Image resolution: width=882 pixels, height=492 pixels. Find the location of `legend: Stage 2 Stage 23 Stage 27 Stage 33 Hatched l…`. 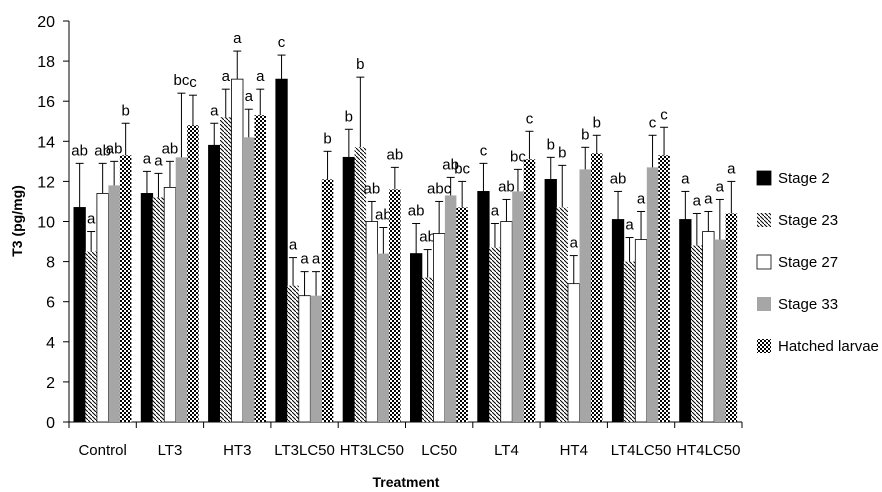

legend: Stage 2 Stage 23 Stage 27 Stage 33 Hatched l… is located at coordinates (817, 262).